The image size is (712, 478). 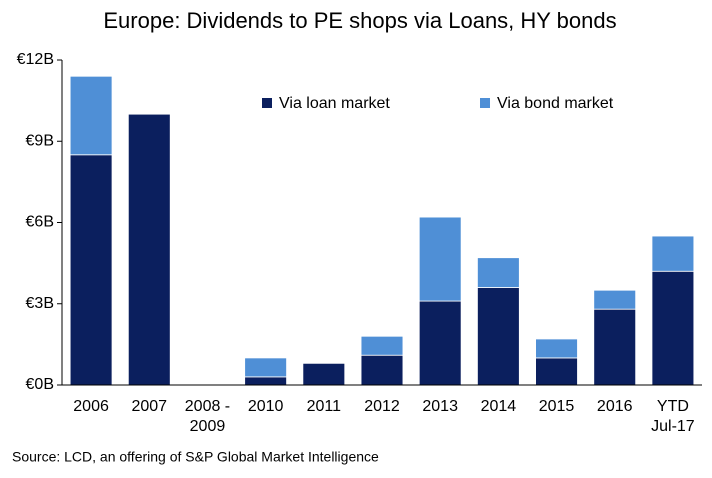 What do you see at coordinates (207, 416) in the screenshot?
I see `x-tick-label: 2008 -2009` at bounding box center [207, 416].